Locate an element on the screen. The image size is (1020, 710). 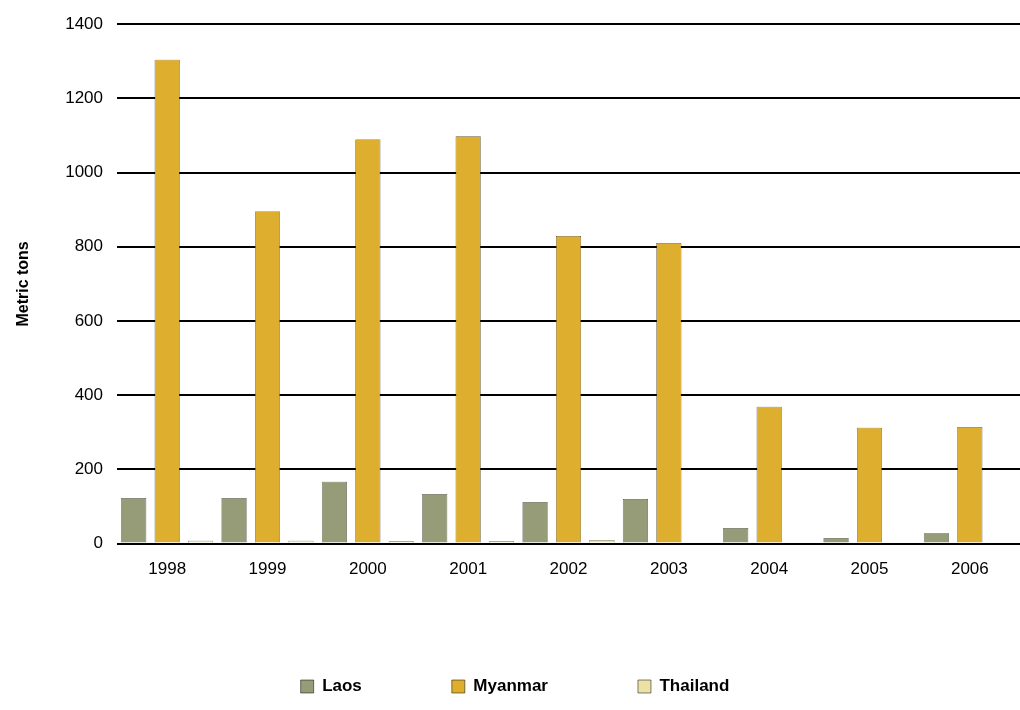
x-tick-label: 1998 is located at coordinates (167, 569).